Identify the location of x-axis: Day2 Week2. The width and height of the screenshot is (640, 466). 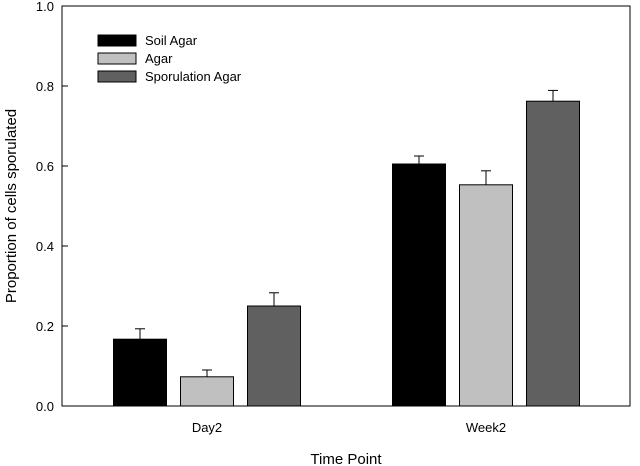
(349, 417).